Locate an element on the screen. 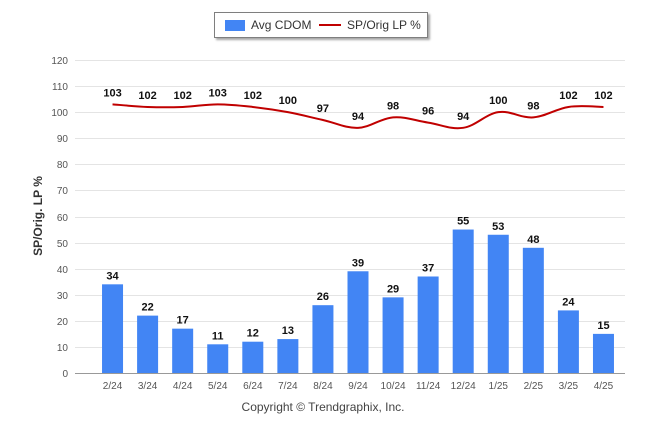  x-tick-label: 10/24 is located at coordinates (393, 386).